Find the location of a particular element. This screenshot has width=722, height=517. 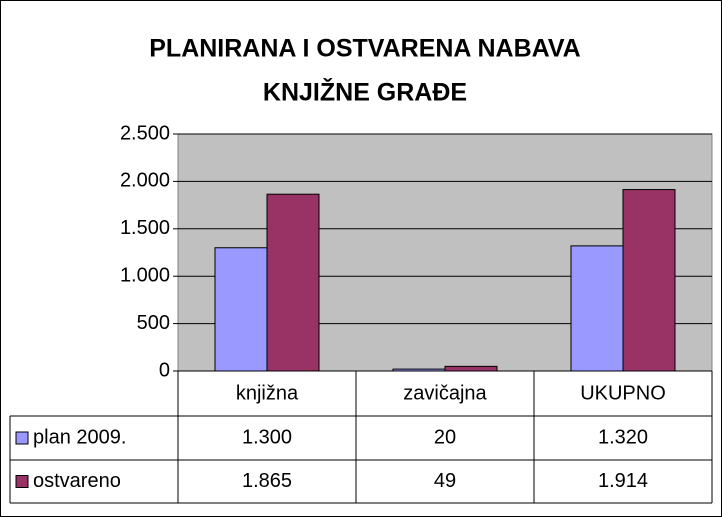

y-tick-label: 1.500 is located at coordinates (145, 228).